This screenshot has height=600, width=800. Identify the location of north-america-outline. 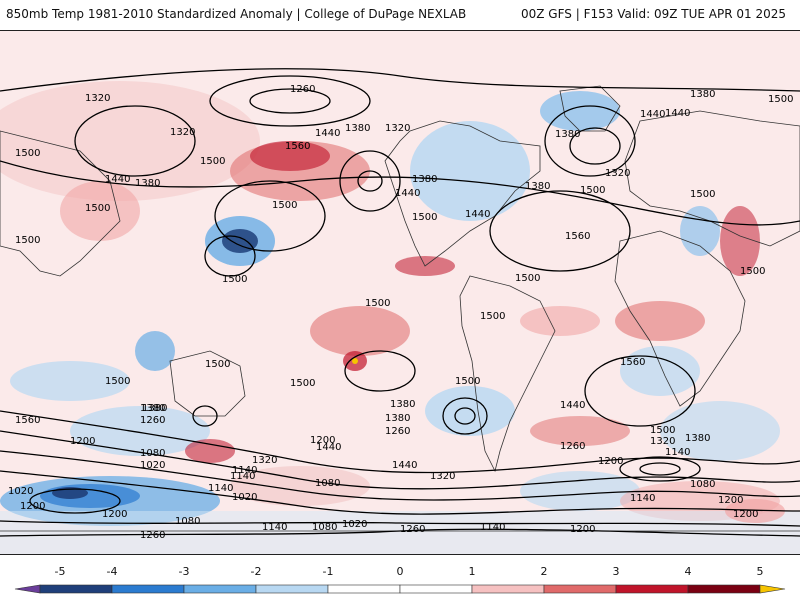
(462, 193).